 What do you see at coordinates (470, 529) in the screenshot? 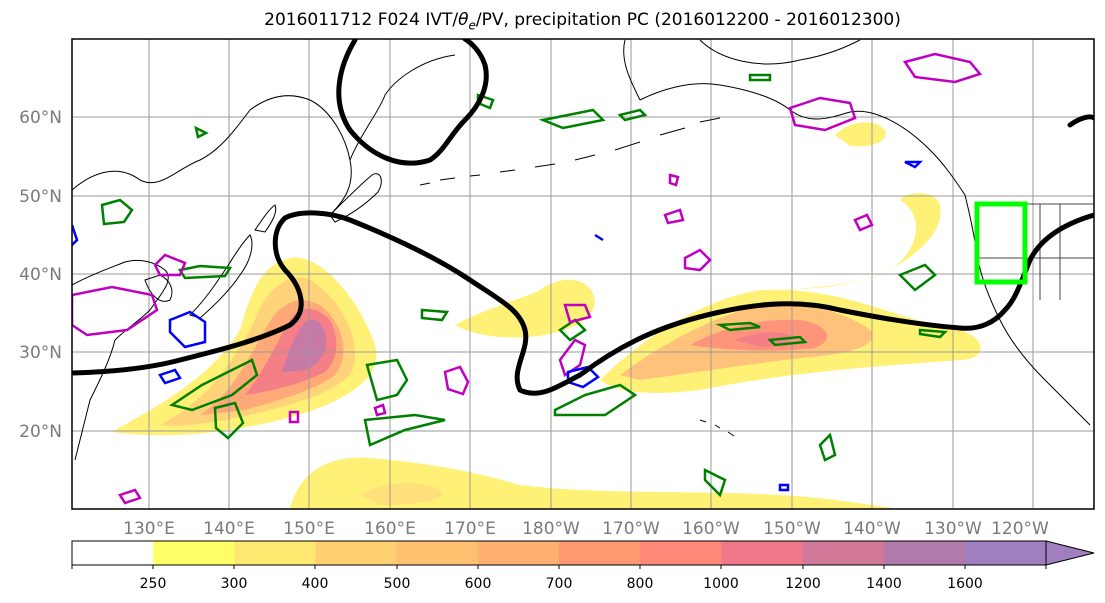
I see `lon-label: 170°E` at bounding box center [470, 529].